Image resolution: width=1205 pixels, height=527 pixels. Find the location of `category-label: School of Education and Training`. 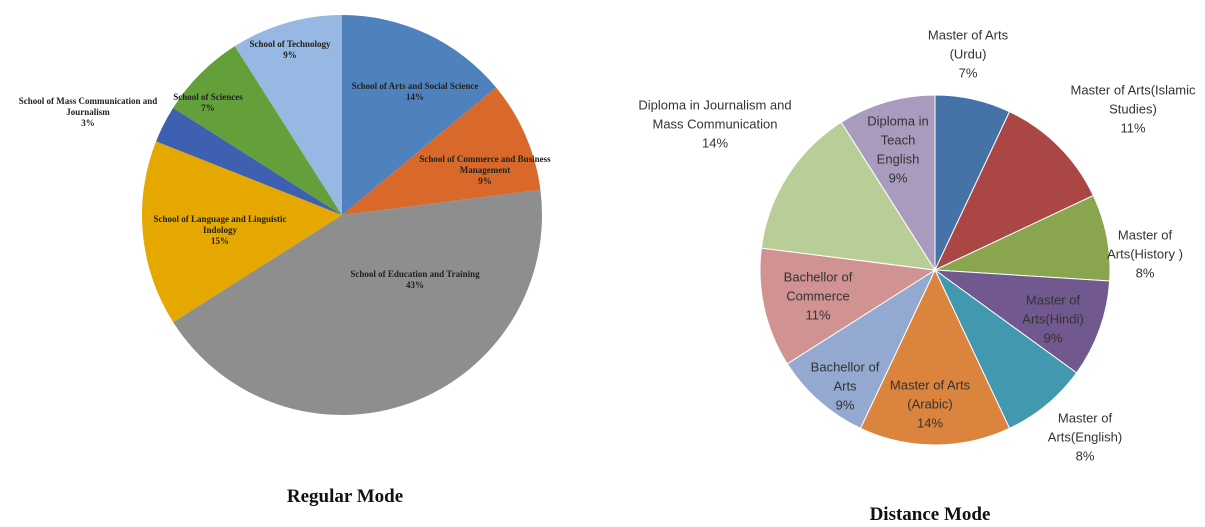

category-label: School of Education and Training is located at coordinates (415, 274).